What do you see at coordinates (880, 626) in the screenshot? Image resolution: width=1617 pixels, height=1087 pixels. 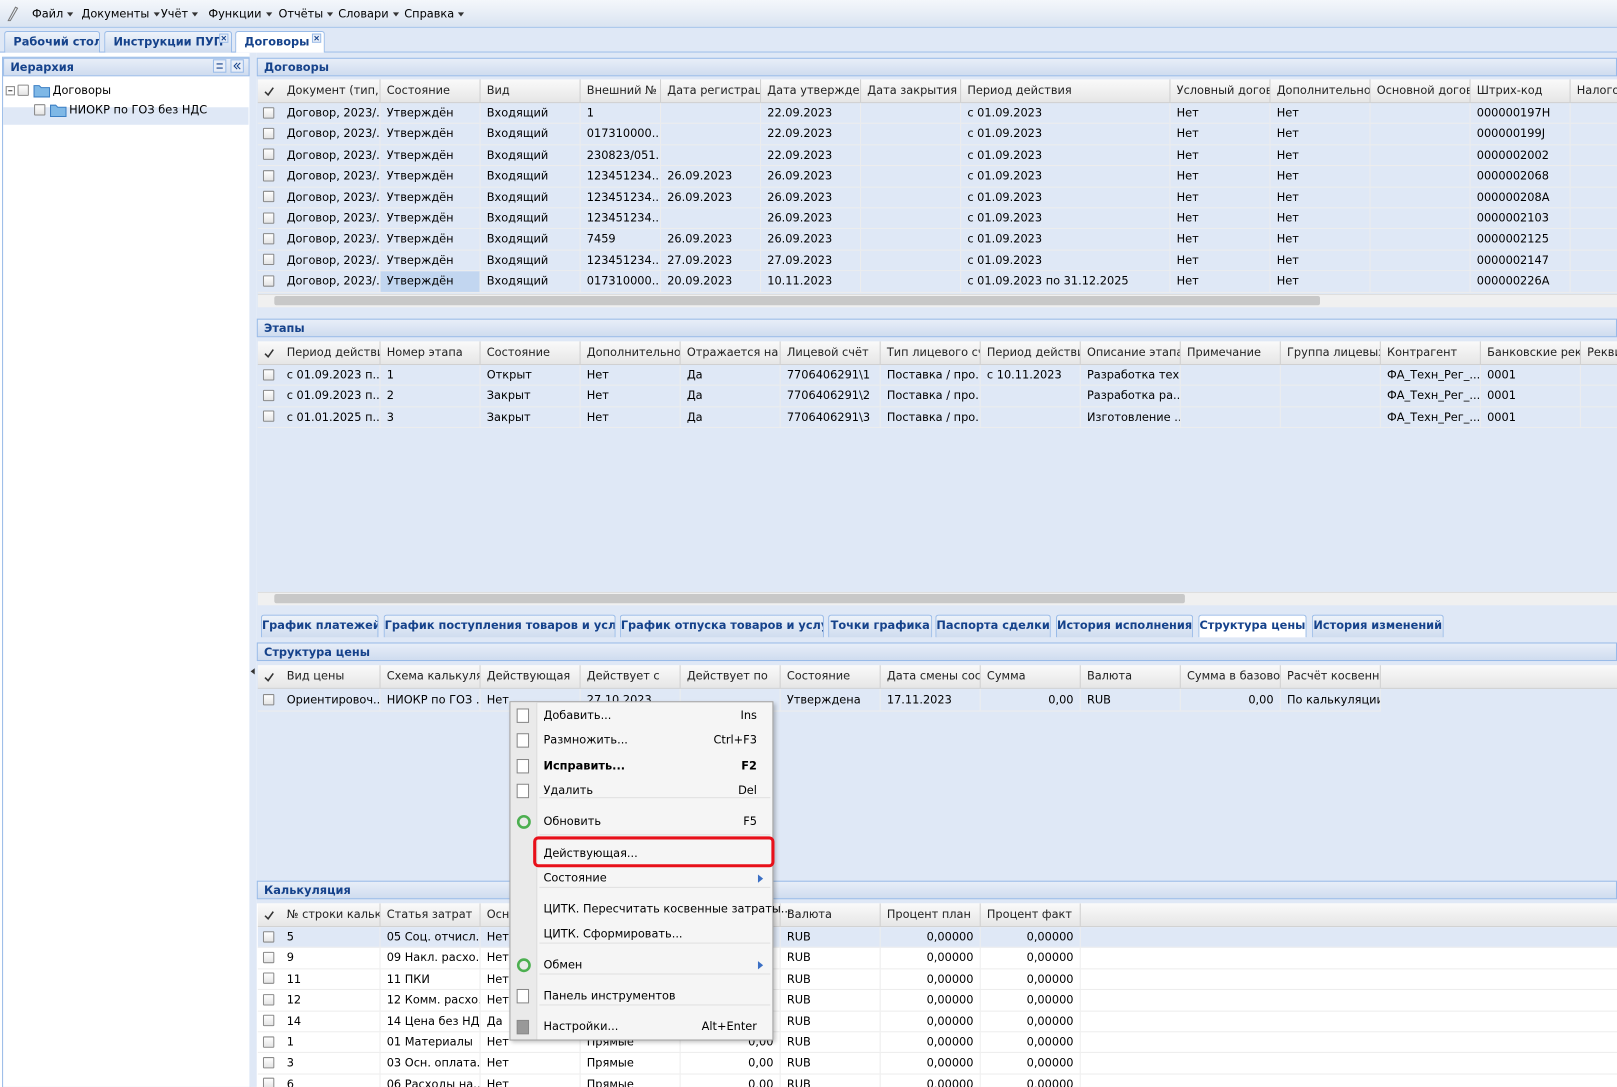 I see `detail-tab: Точки графика` at bounding box center [880, 626].